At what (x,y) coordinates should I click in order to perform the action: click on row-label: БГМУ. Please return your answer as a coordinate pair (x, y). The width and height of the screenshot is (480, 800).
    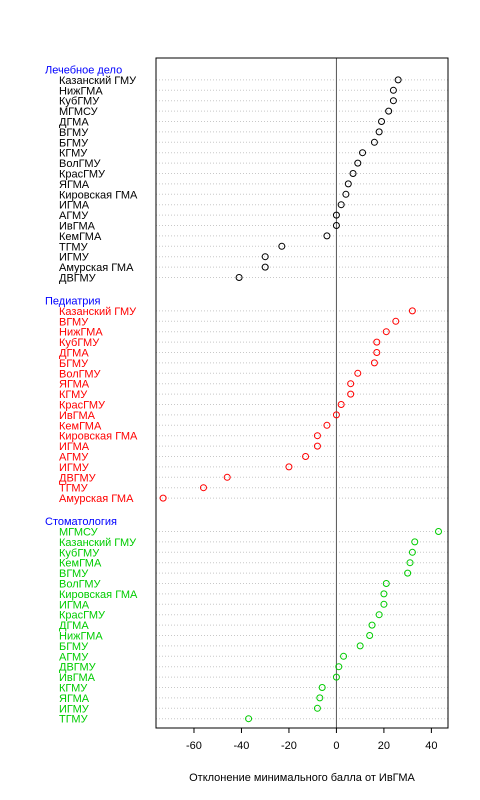
    Looking at the image, I should click on (74, 647).